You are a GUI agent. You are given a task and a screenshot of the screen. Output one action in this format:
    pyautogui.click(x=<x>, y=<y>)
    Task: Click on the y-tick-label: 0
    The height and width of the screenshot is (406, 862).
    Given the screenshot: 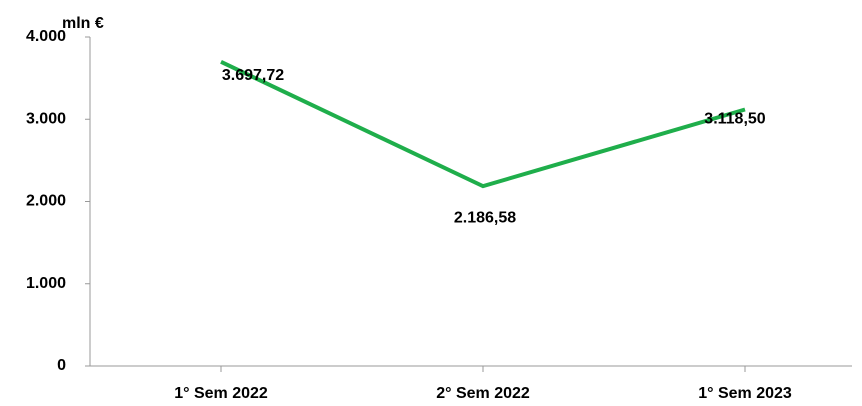 What is the action you would take?
    pyautogui.click(x=61, y=365)
    